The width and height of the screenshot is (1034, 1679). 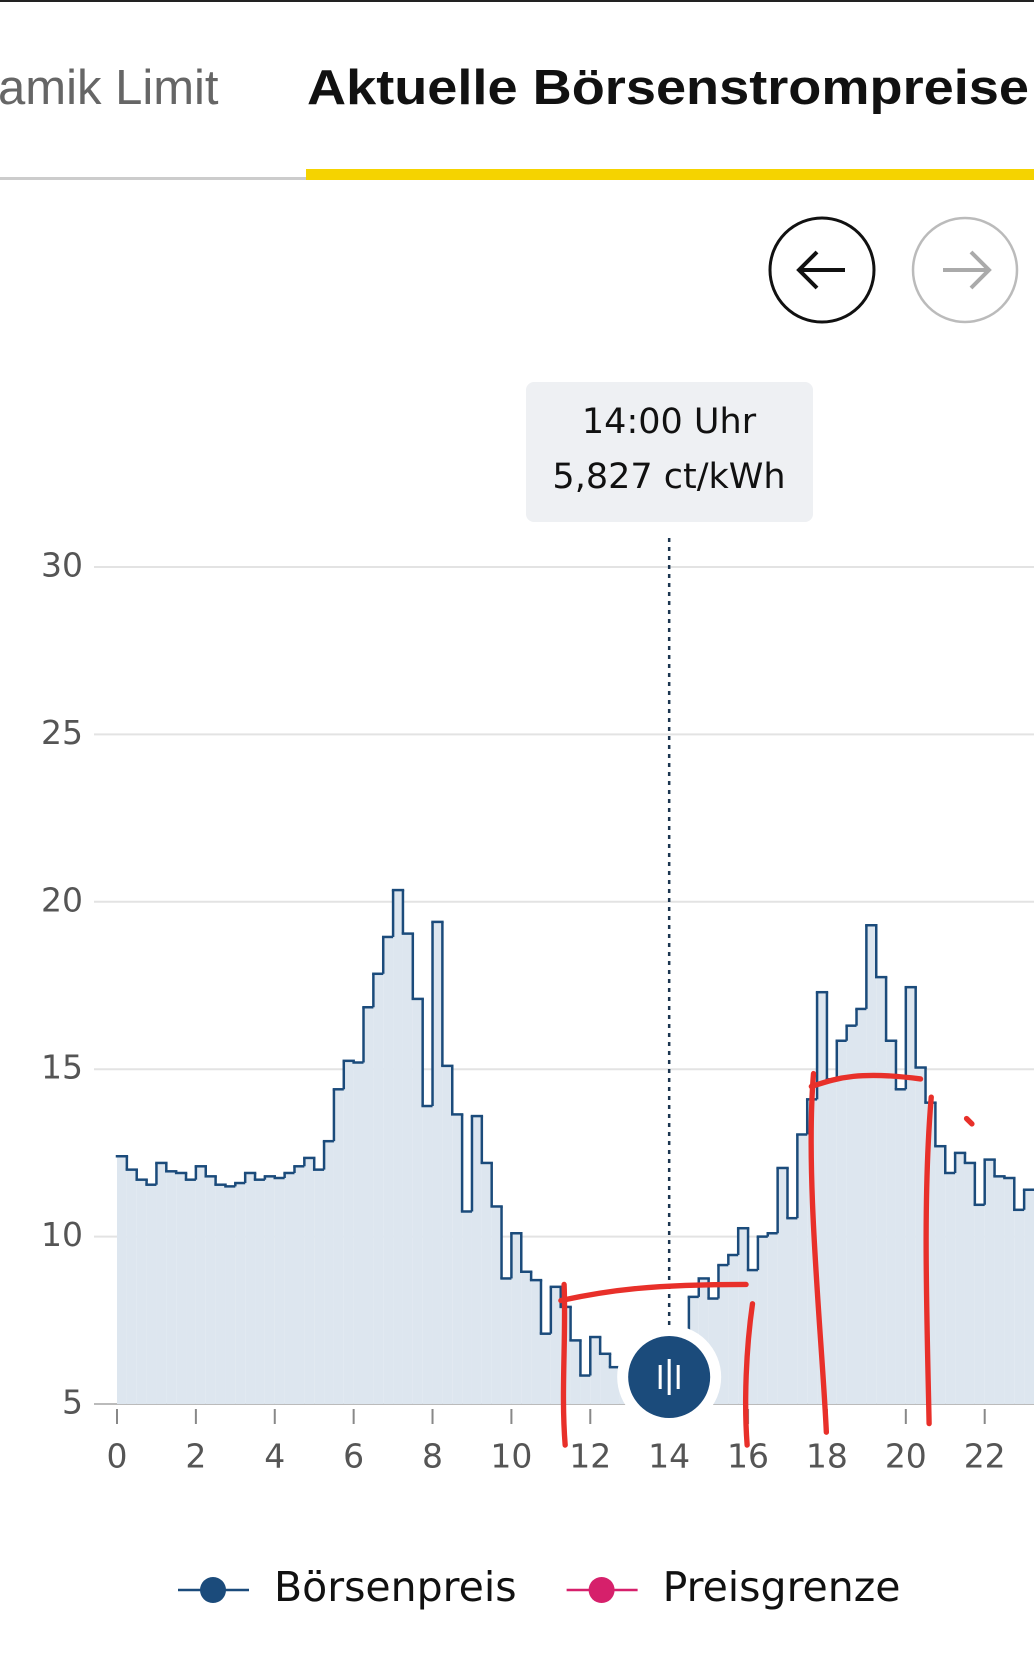 I want to click on legend-label: Preisgrenze, so click(x=782, y=1587).